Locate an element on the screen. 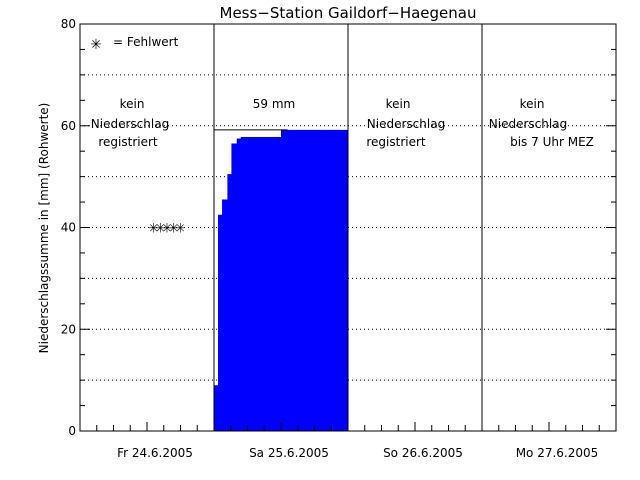 Image resolution: width=640 pixels, height=480 pixels. missing-markers: ✳✳✳✳✳ is located at coordinates (167, 229).